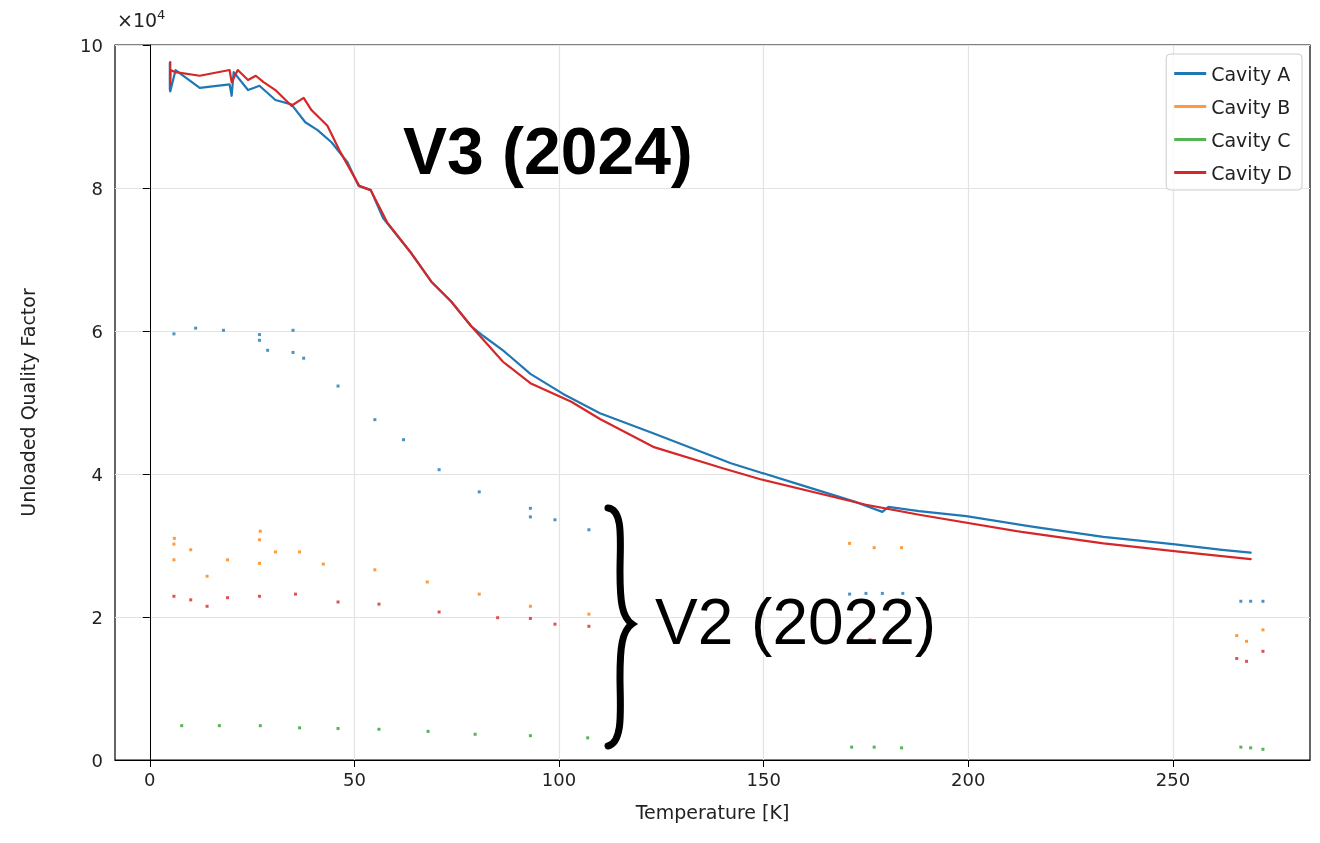 This screenshot has width=1320, height=843. Describe the element at coordinates (796, 622) in the screenshot. I see `annotation: V2 (2022)` at that location.